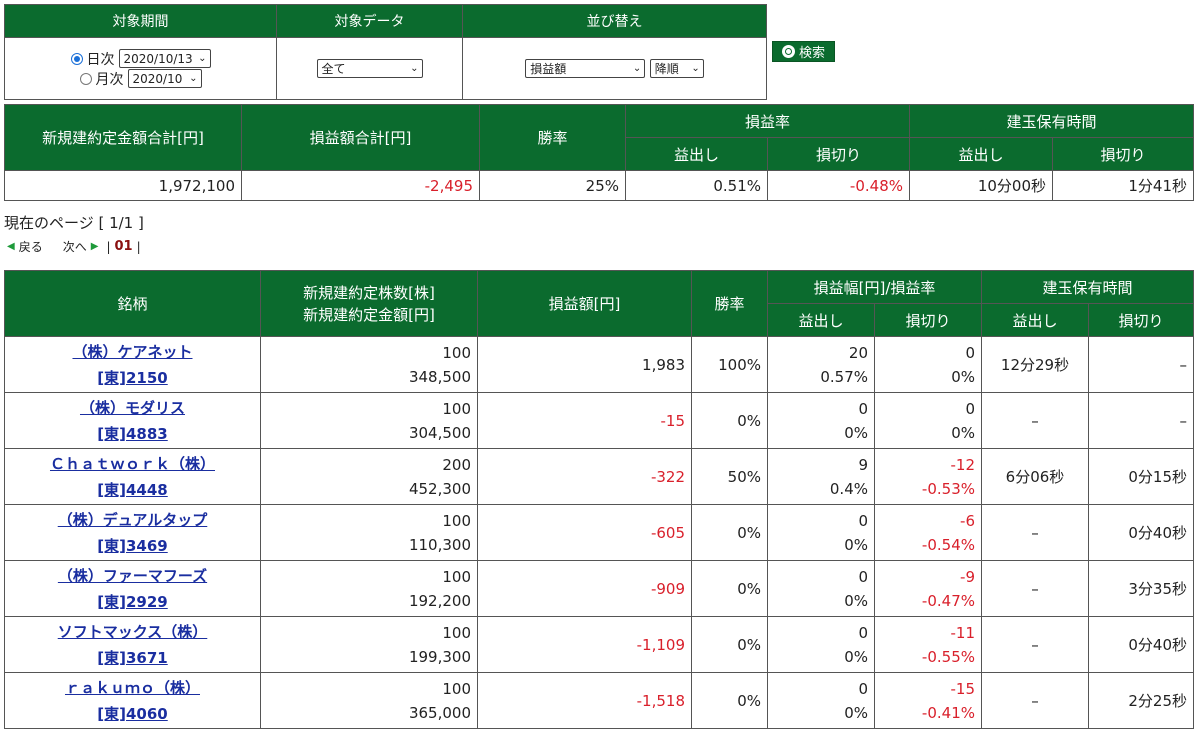 The width and height of the screenshot is (1200, 734). I want to click on shares-amount-cell: 100 199,300, so click(369, 644).